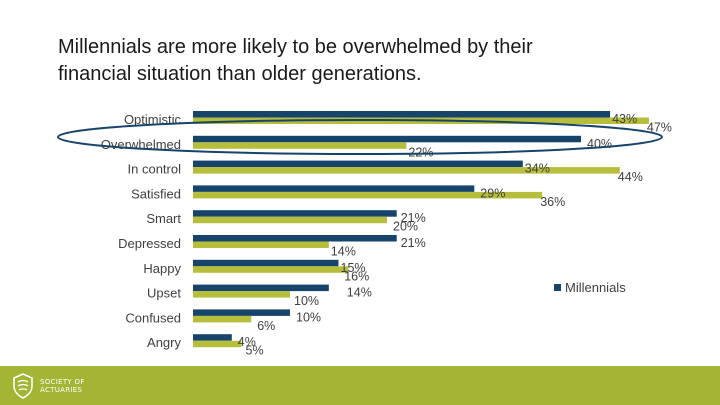 This screenshot has height=405, width=720. I want to click on category-label: Confused, so click(153, 317).